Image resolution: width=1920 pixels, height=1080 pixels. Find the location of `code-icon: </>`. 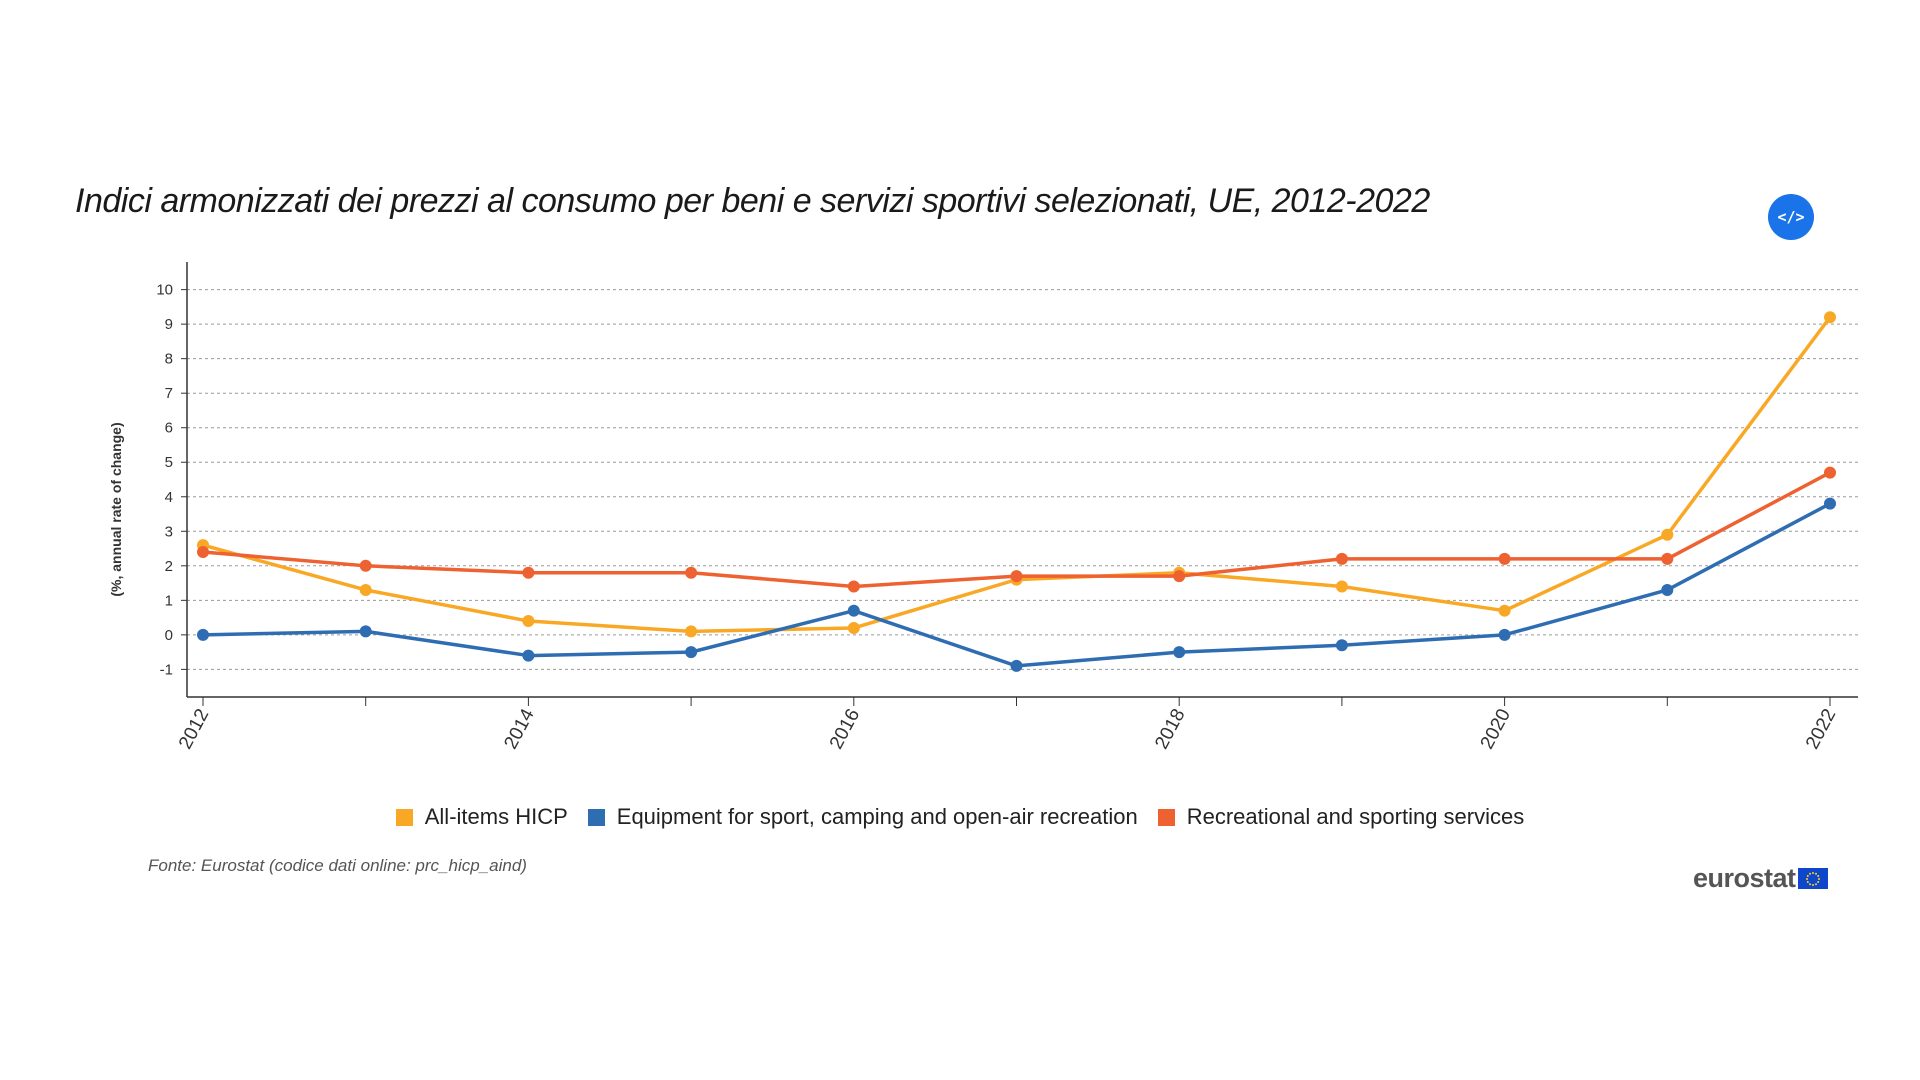

code-icon: </> is located at coordinates (1791, 217).